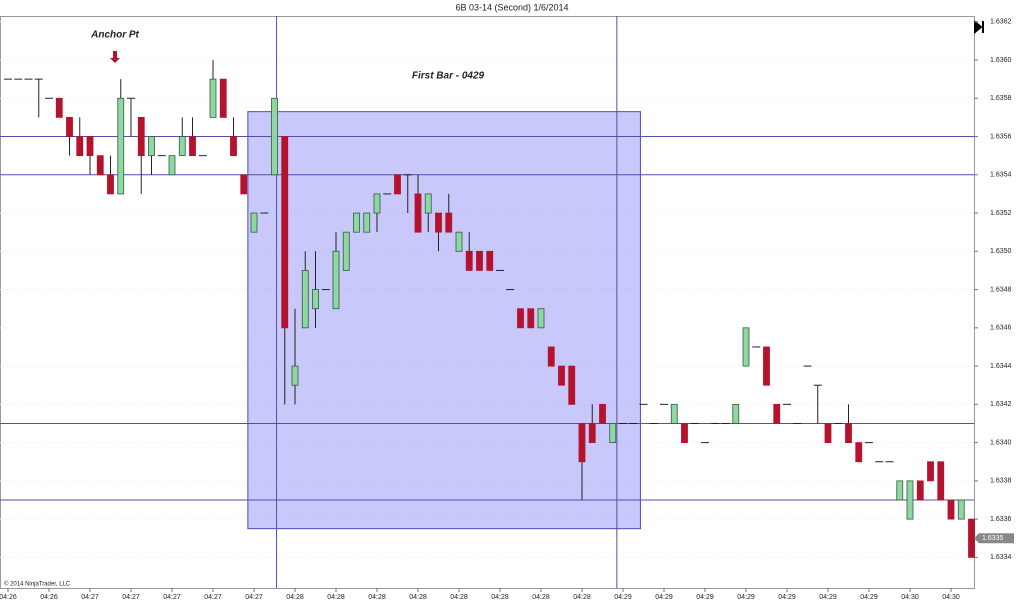 This screenshot has width=1024, height=616. What do you see at coordinates (1001, 289) in the screenshot?
I see `y-tick-label: 1.6348` at bounding box center [1001, 289].